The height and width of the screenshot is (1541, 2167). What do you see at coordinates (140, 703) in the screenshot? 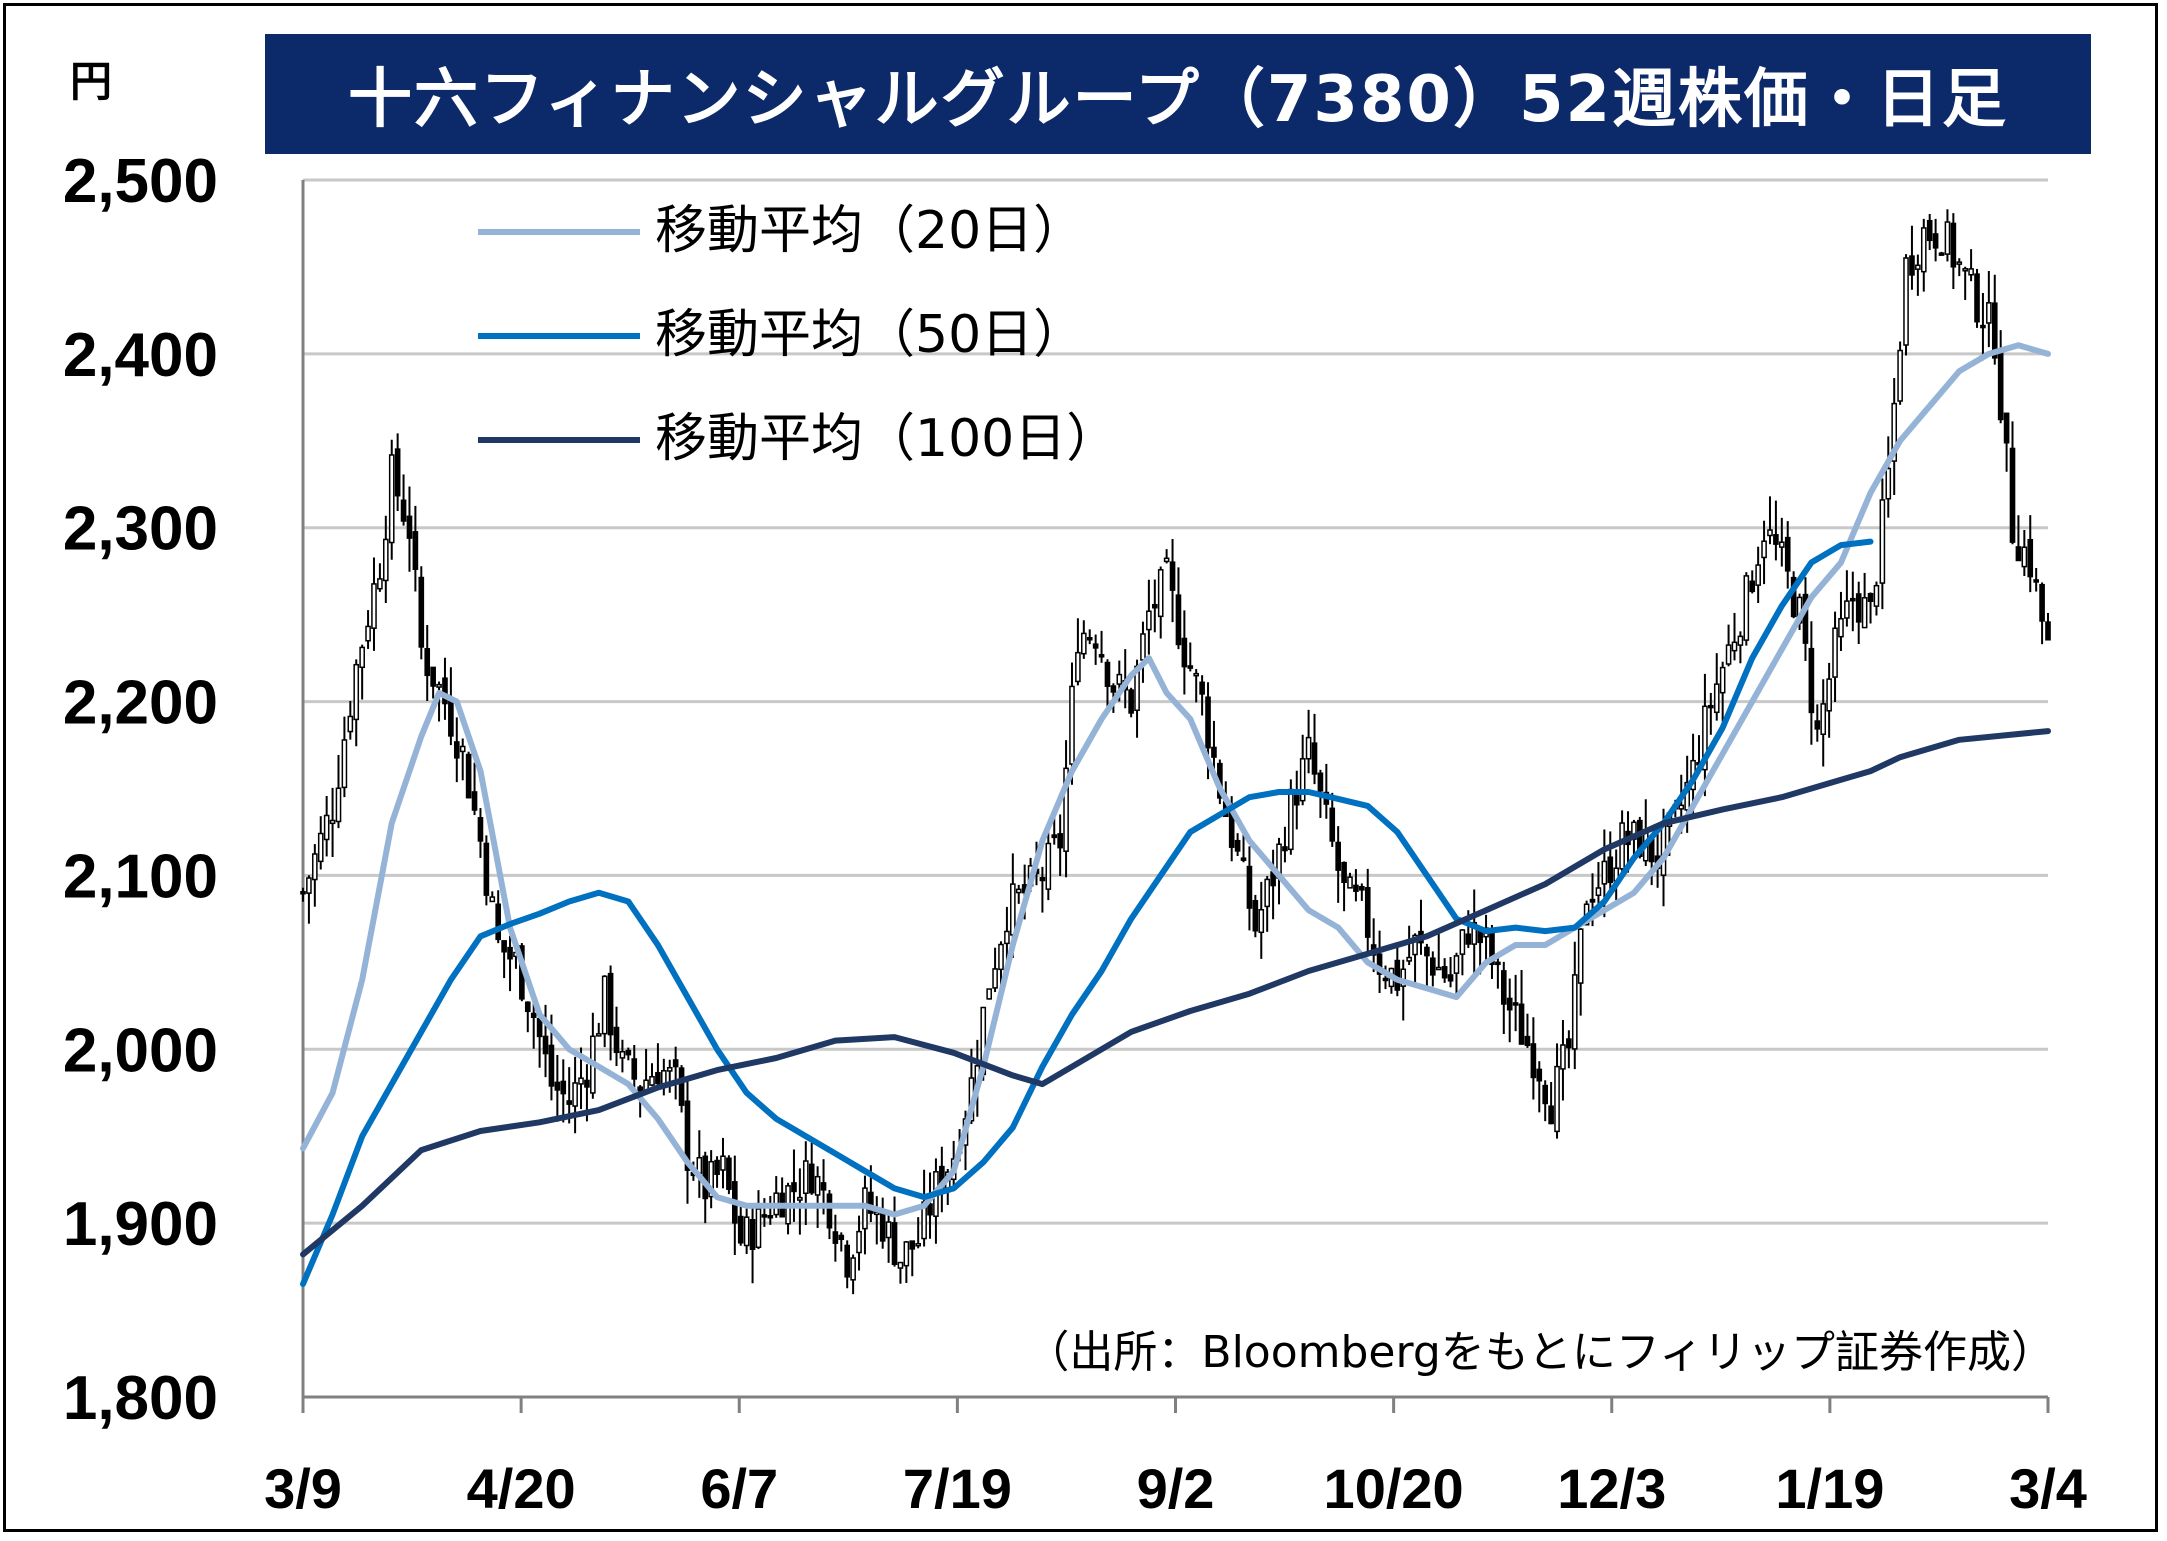
I see `y-tick-label: 2,200` at bounding box center [140, 703].